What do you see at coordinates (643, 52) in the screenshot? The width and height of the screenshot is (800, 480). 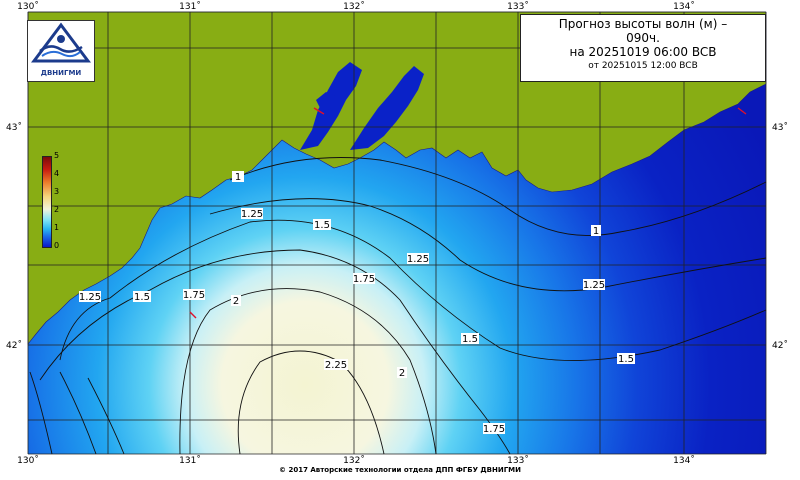 I see `title-line-3: на 20251019 06:00 BCB` at bounding box center [643, 52].